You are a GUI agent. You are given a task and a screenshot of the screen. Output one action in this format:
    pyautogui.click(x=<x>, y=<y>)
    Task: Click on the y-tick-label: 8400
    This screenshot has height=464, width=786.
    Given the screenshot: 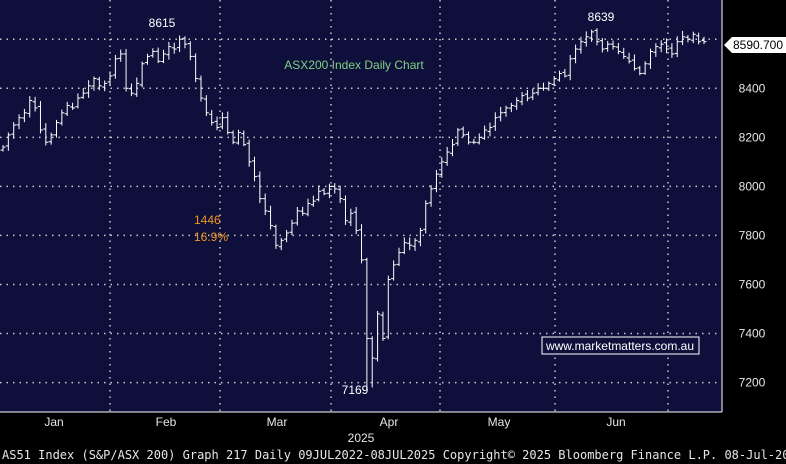 What is the action you would take?
    pyautogui.click(x=752, y=88)
    